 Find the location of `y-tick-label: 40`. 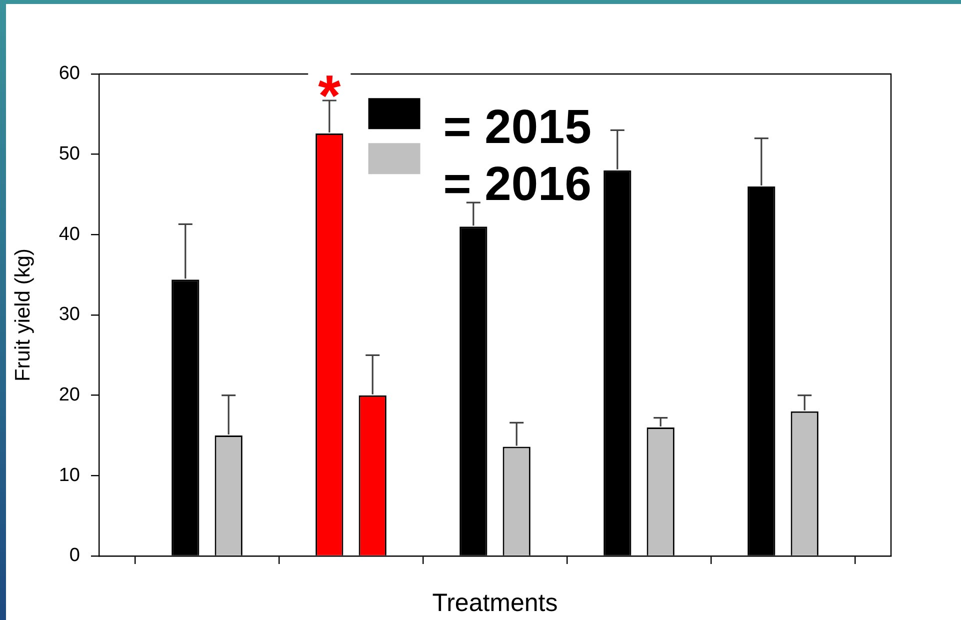

y-tick-label: 40 is located at coordinates (69, 234).